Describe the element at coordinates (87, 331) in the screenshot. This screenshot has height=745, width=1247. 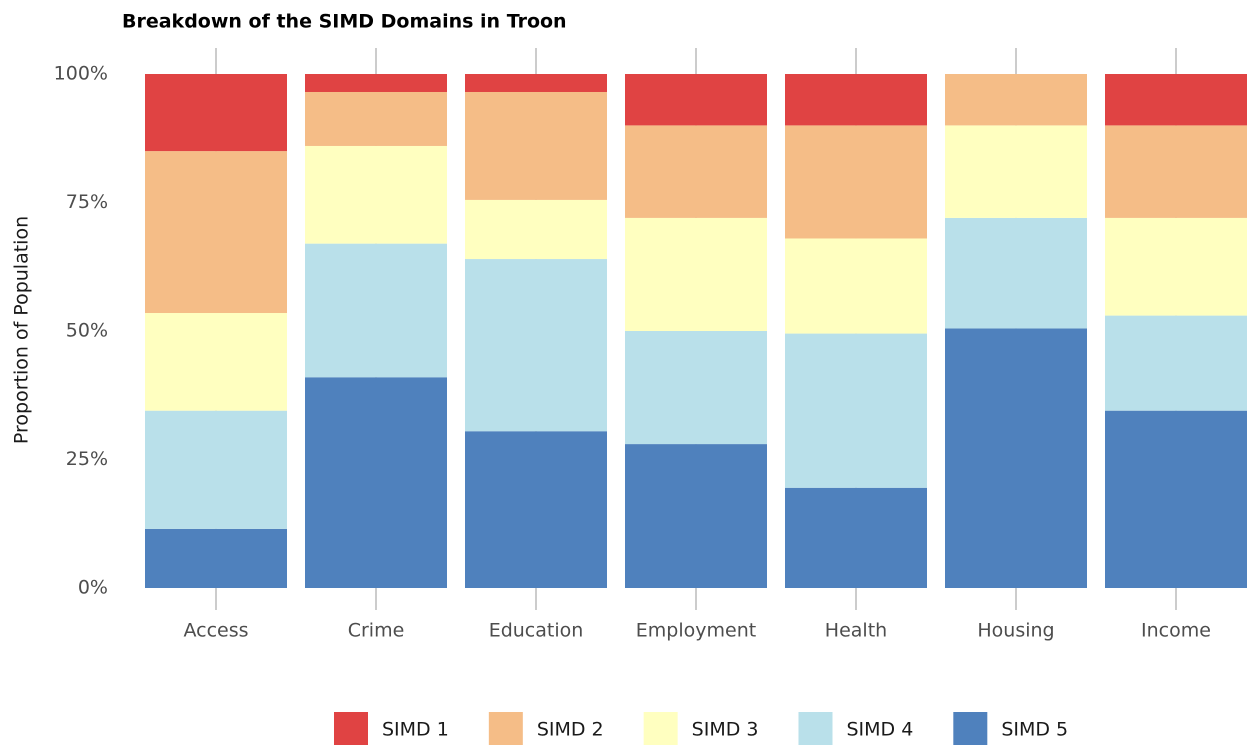
I see `y-tick-label: 50%` at that location.